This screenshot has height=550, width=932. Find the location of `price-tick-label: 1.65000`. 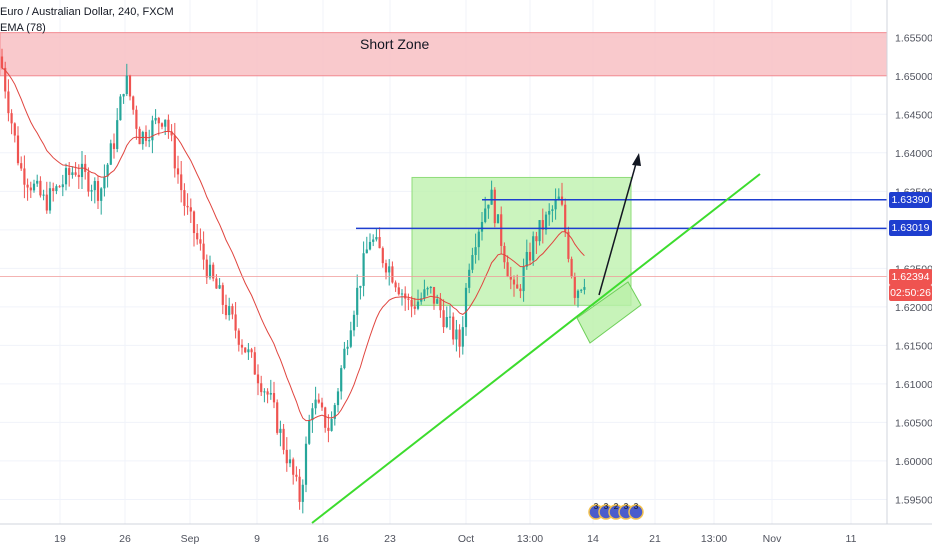

price-tick-label: 1.65000 is located at coordinates (913, 77).